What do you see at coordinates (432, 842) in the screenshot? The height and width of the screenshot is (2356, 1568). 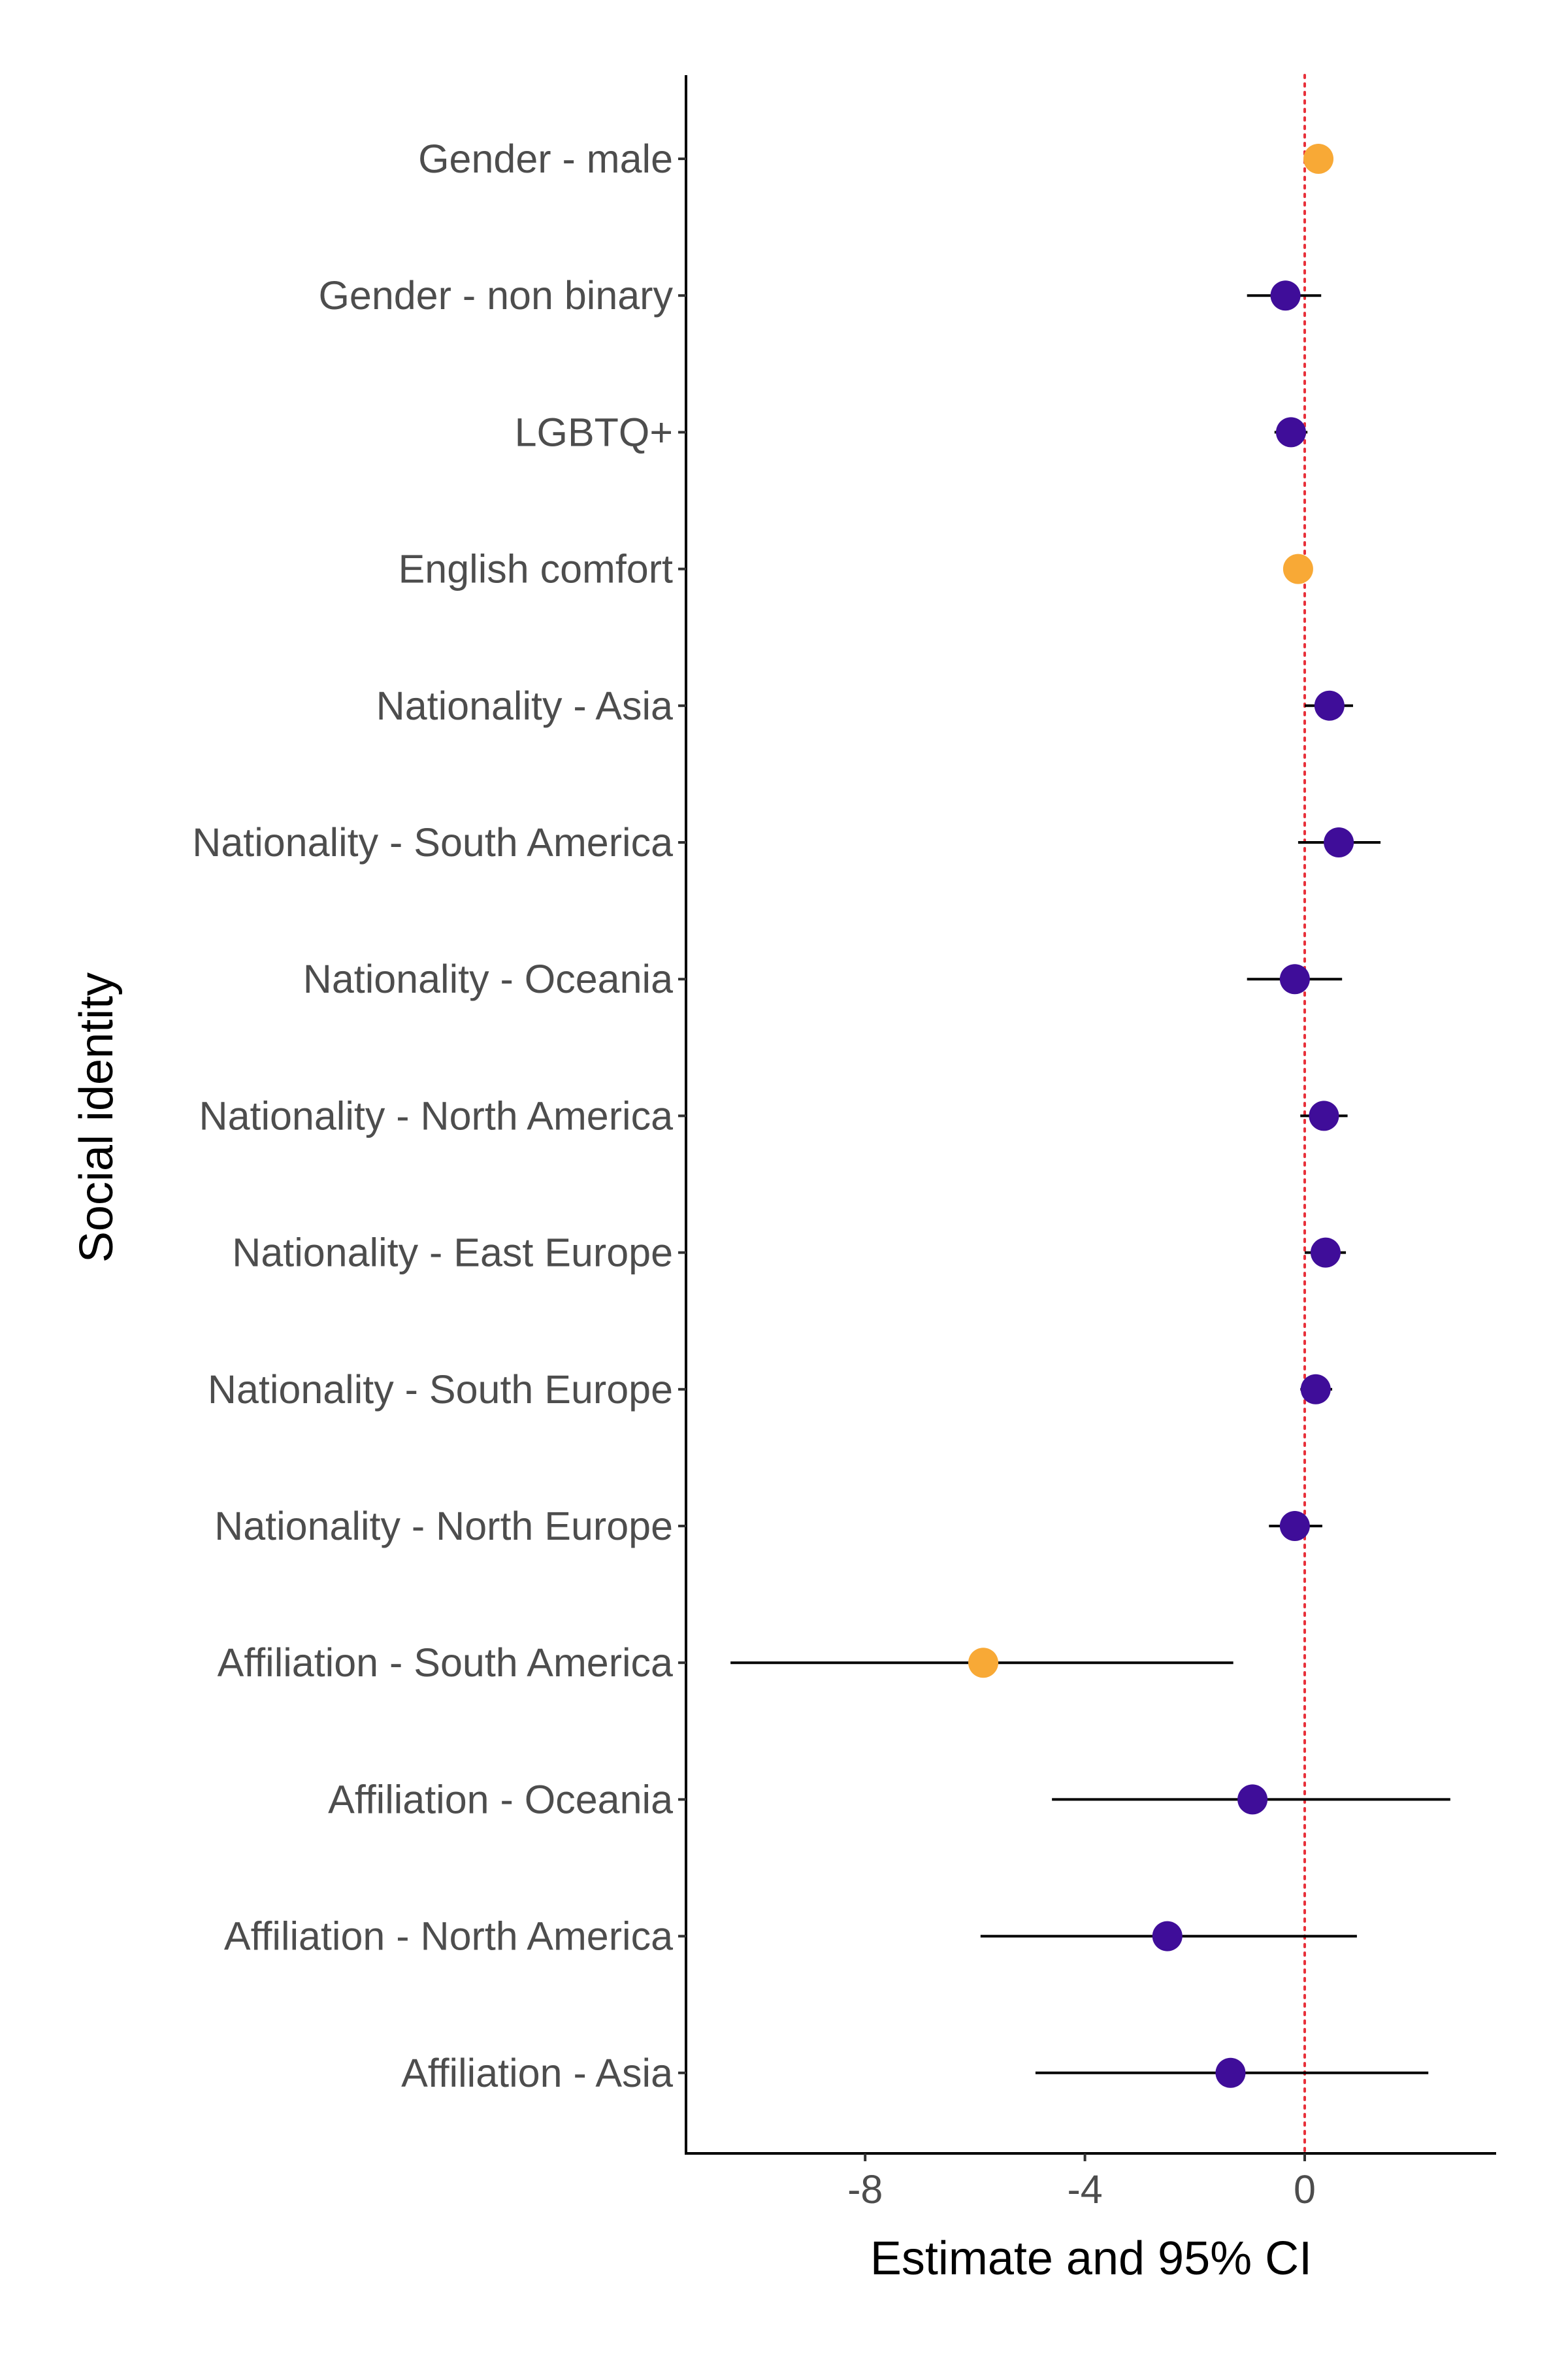 I see `y-tick-label: Nationality - South America` at bounding box center [432, 842].